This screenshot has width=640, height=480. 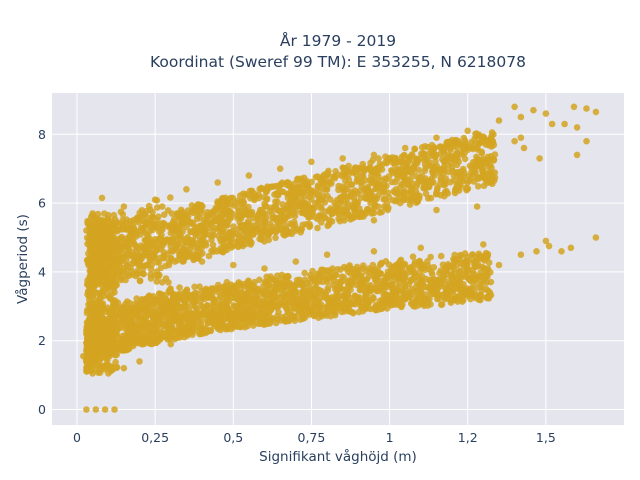 What do you see at coordinates (42, 409) in the screenshot?
I see `y-tick-label: 0` at bounding box center [42, 409].